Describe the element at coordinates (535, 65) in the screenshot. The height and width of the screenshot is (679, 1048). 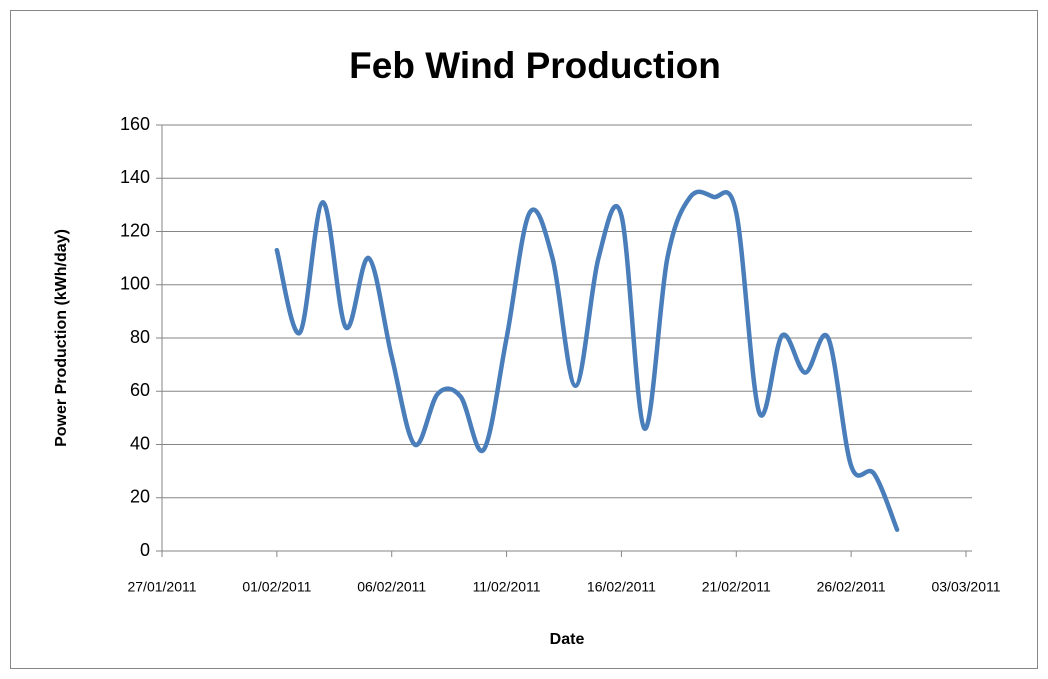
I see `chart-title: Feb Wind Production` at that location.